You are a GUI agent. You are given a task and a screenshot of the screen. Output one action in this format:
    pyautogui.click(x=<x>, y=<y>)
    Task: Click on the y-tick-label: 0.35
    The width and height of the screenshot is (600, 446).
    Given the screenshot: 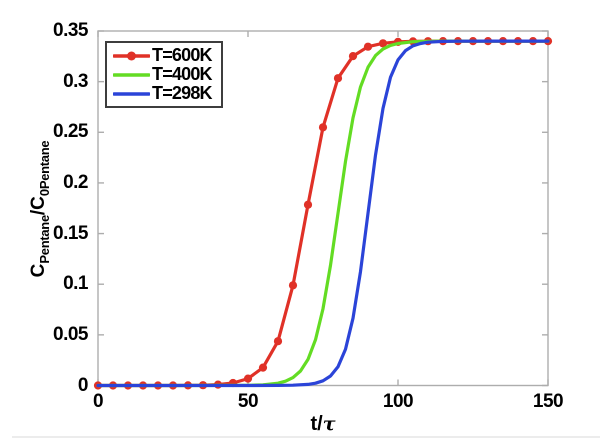 What is the action you would take?
    pyautogui.click(x=70, y=30)
    